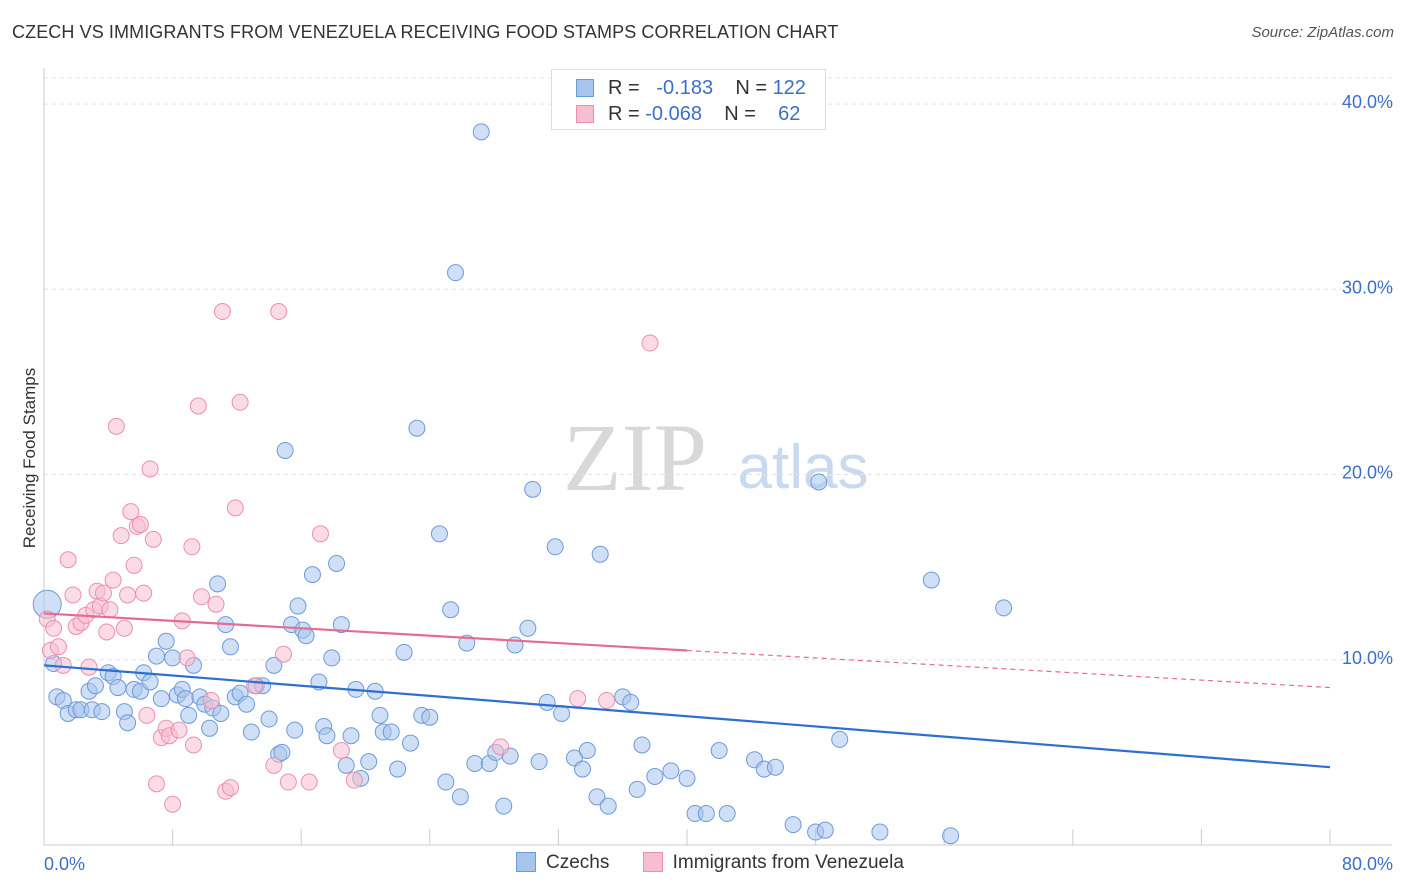 The image size is (1406, 892). I want to click on legend-r-value: -0.183, so click(685, 88).